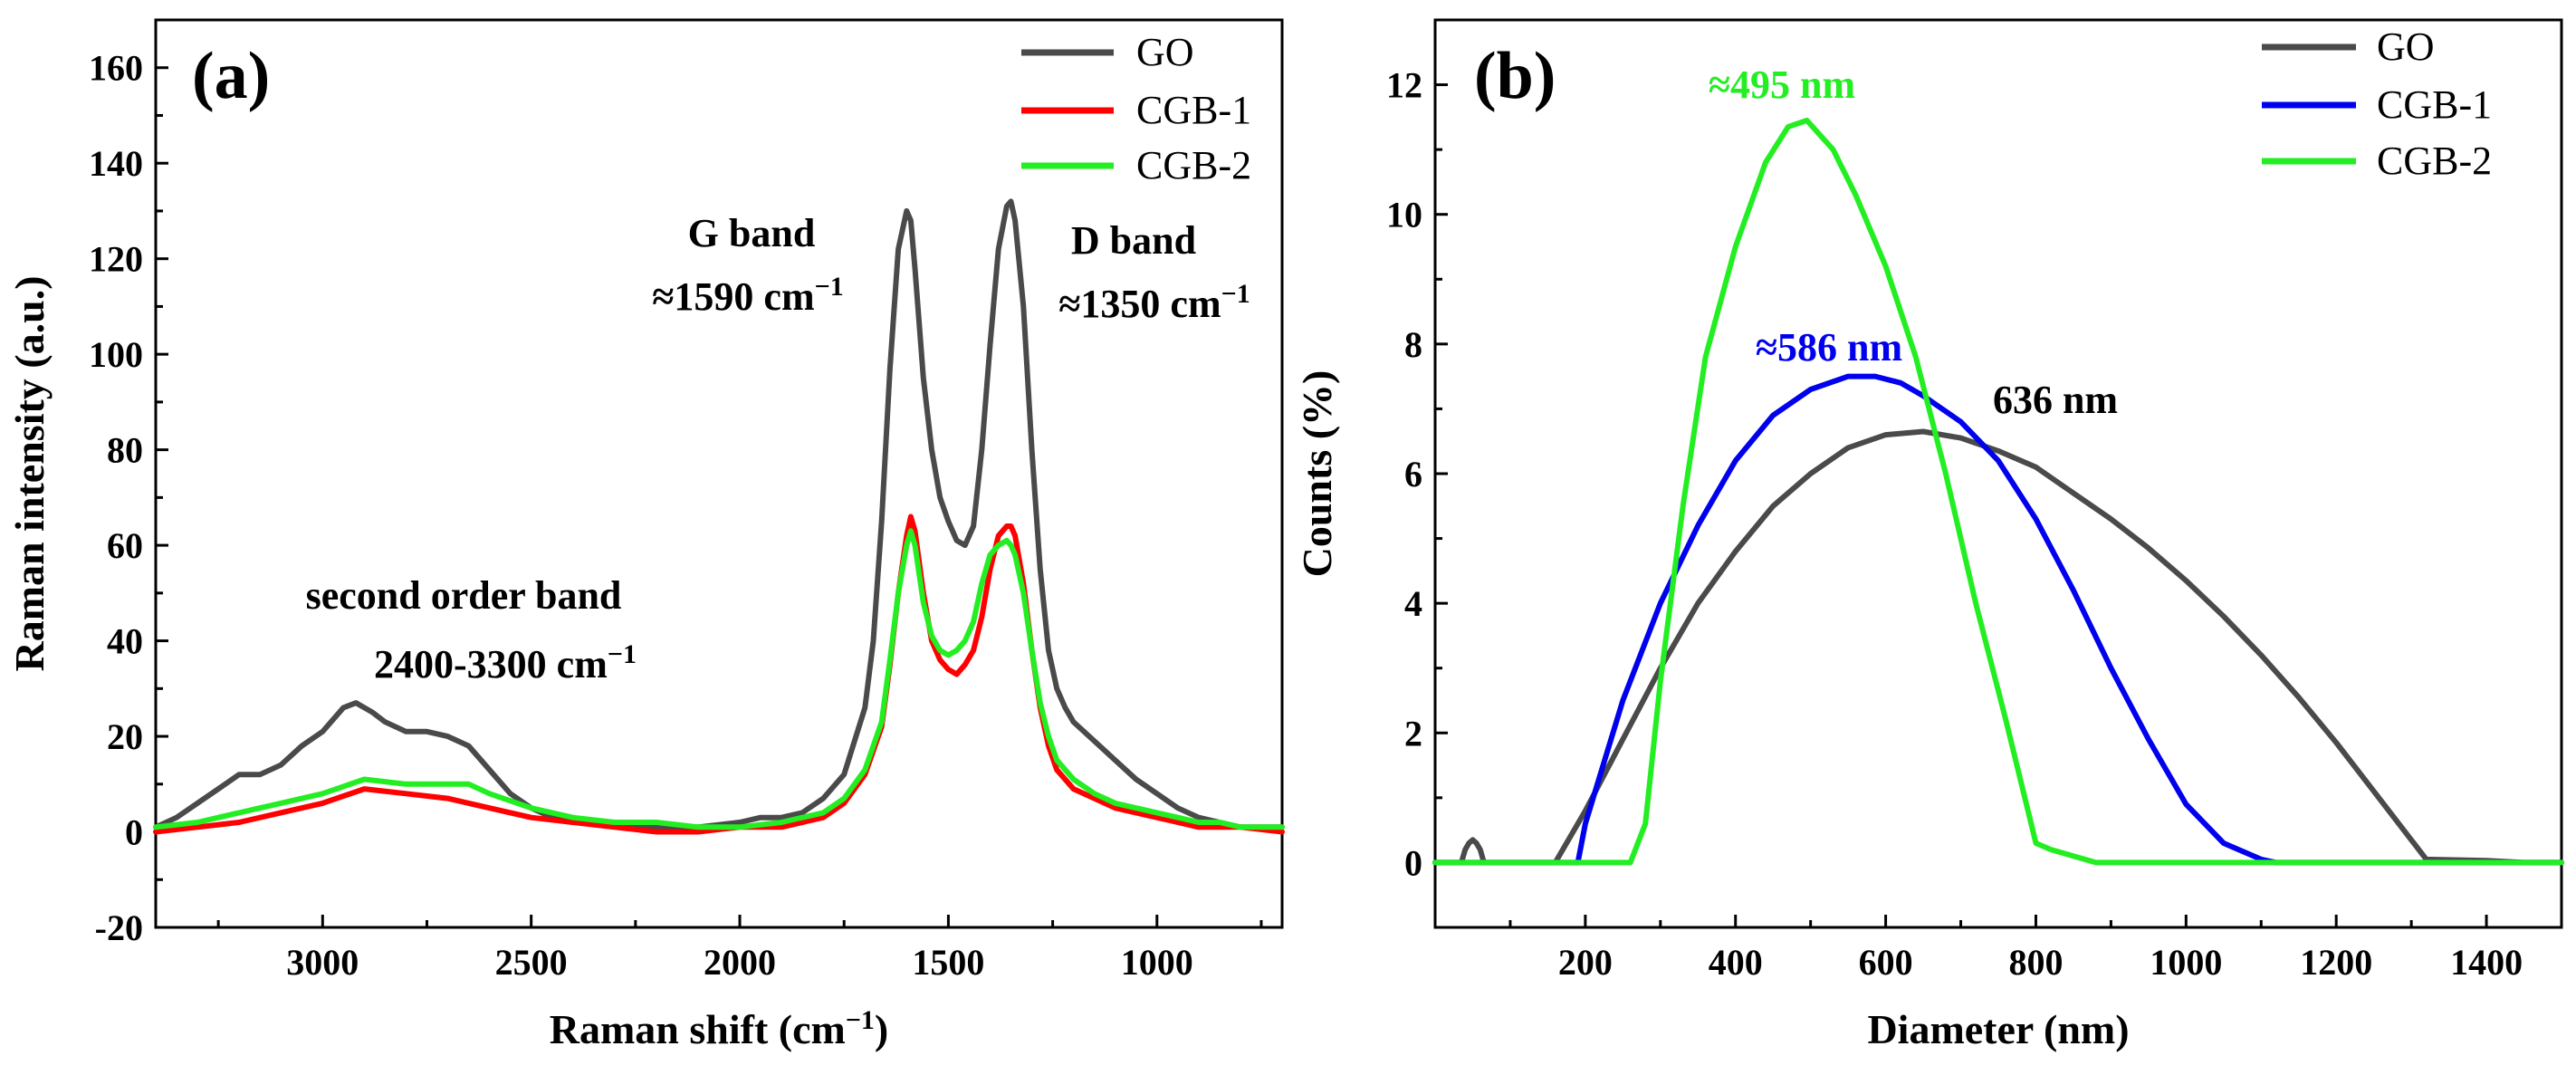 The height and width of the screenshot is (1075, 2576). What do you see at coordinates (29, 473) in the screenshot?
I see `panel-a-ylabel: Raman intensity (a.u.)` at bounding box center [29, 473].